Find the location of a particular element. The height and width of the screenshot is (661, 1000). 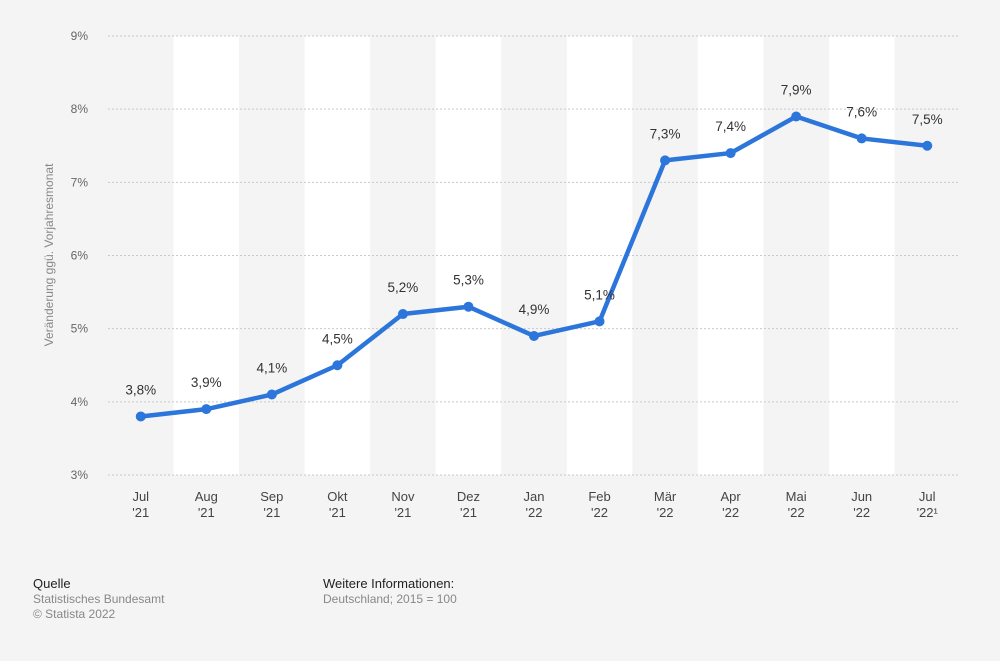

data-label: 5,2% is located at coordinates (403, 287).